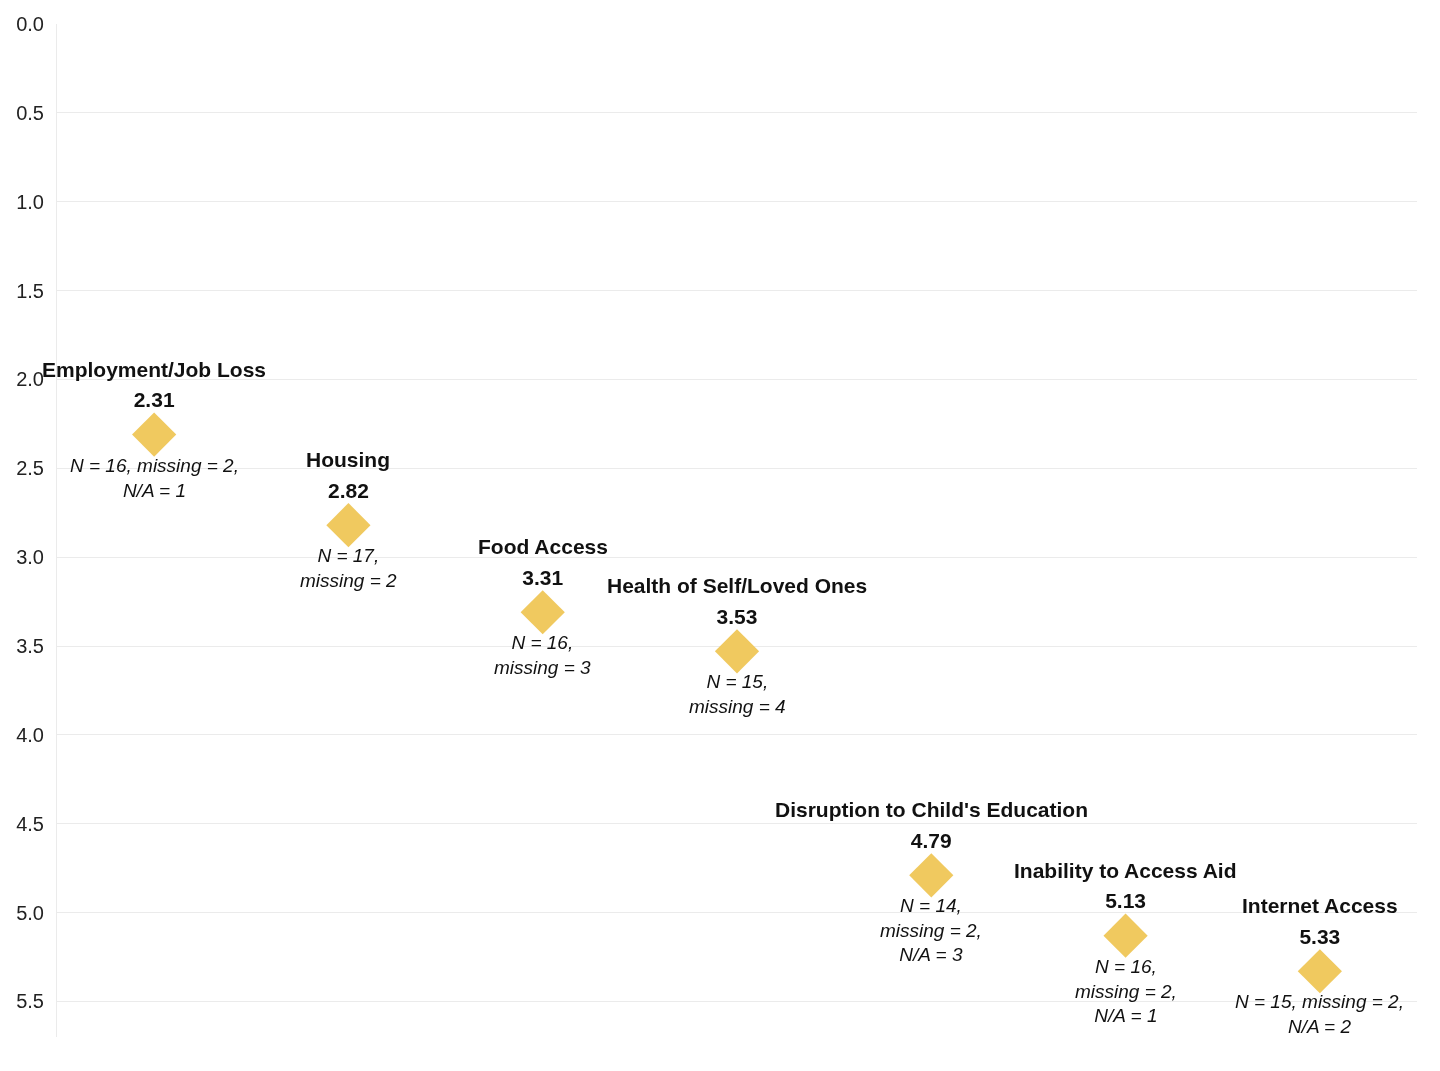  What do you see at coordinates (30, 290) in the screenshot?
I see `y-tick-label: 1.5` at bounding box center [30, 290].